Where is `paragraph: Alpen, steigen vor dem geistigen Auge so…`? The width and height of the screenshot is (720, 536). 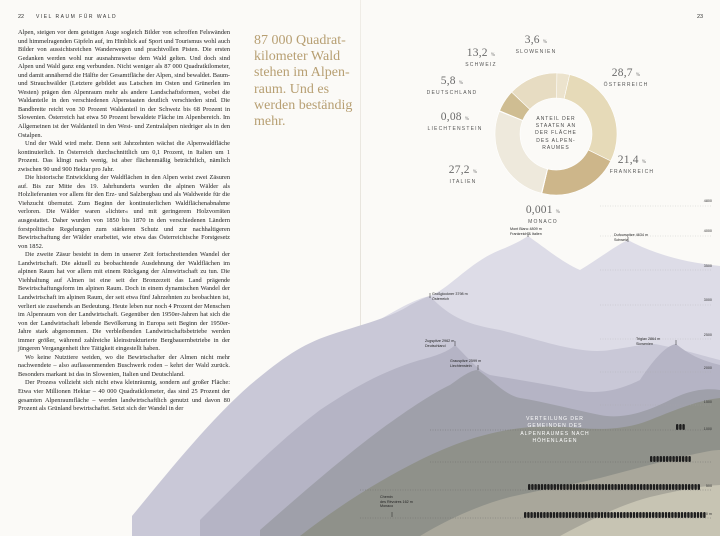 paragraph: Alpen, steigen vor dem geistigen Auge so… is located at coordinates (124, 84).